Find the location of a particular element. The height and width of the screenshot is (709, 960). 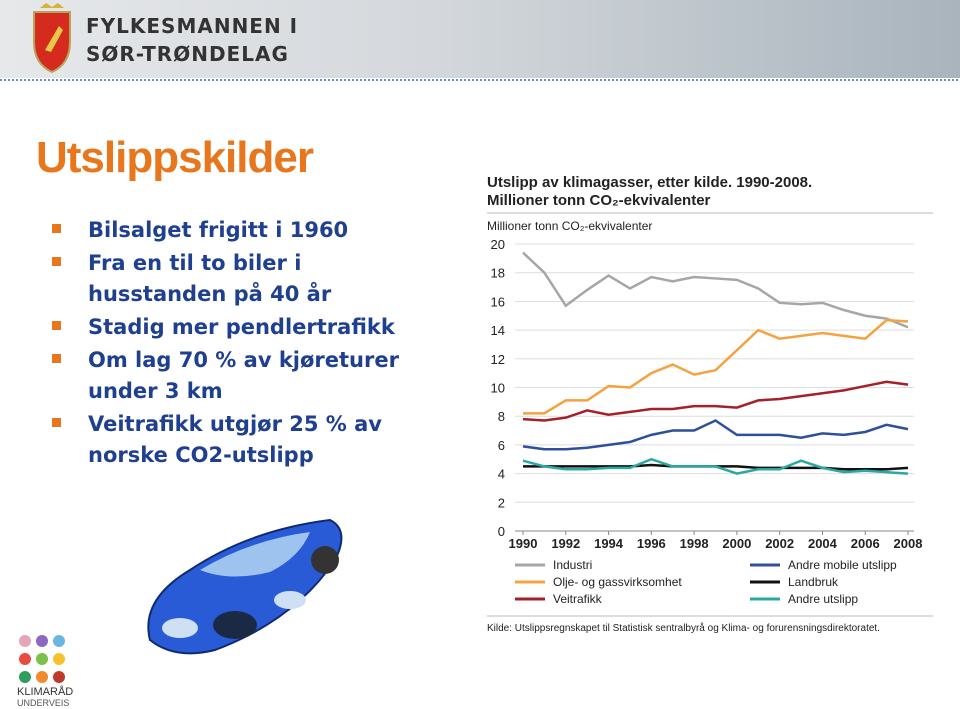

chart-subtitle: Millioner tonn CO₂-ekvivalenter is located at coordinates (599, 200).